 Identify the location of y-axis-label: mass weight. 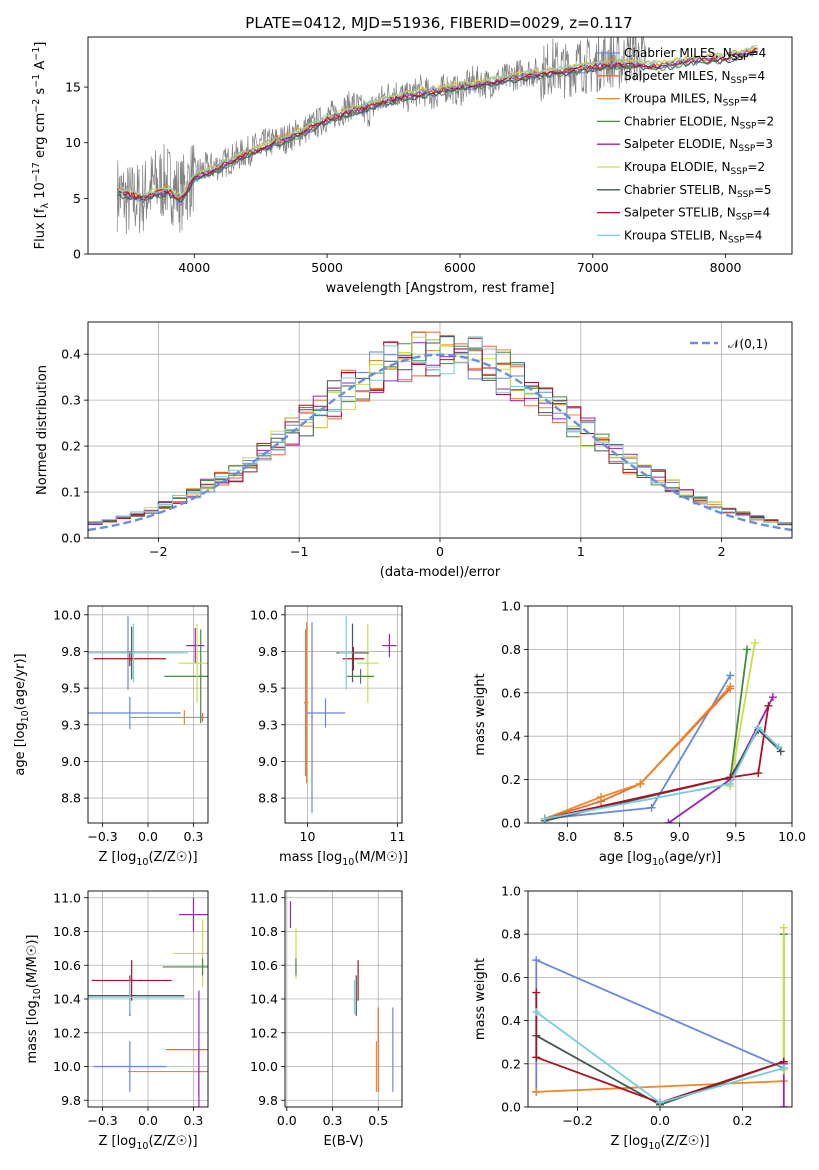
(480, 714).